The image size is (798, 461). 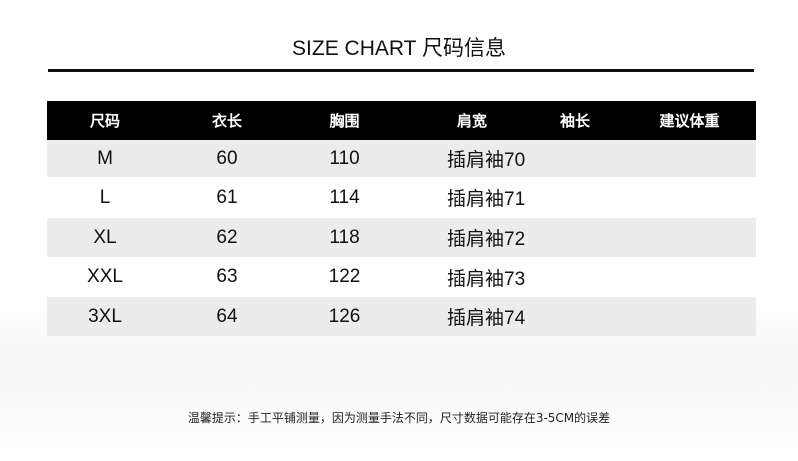 What do you see at coordinates (471, 121) in the screenshot?
I see `header-shoulder: 肩宽` at bounding box center [471, 121].